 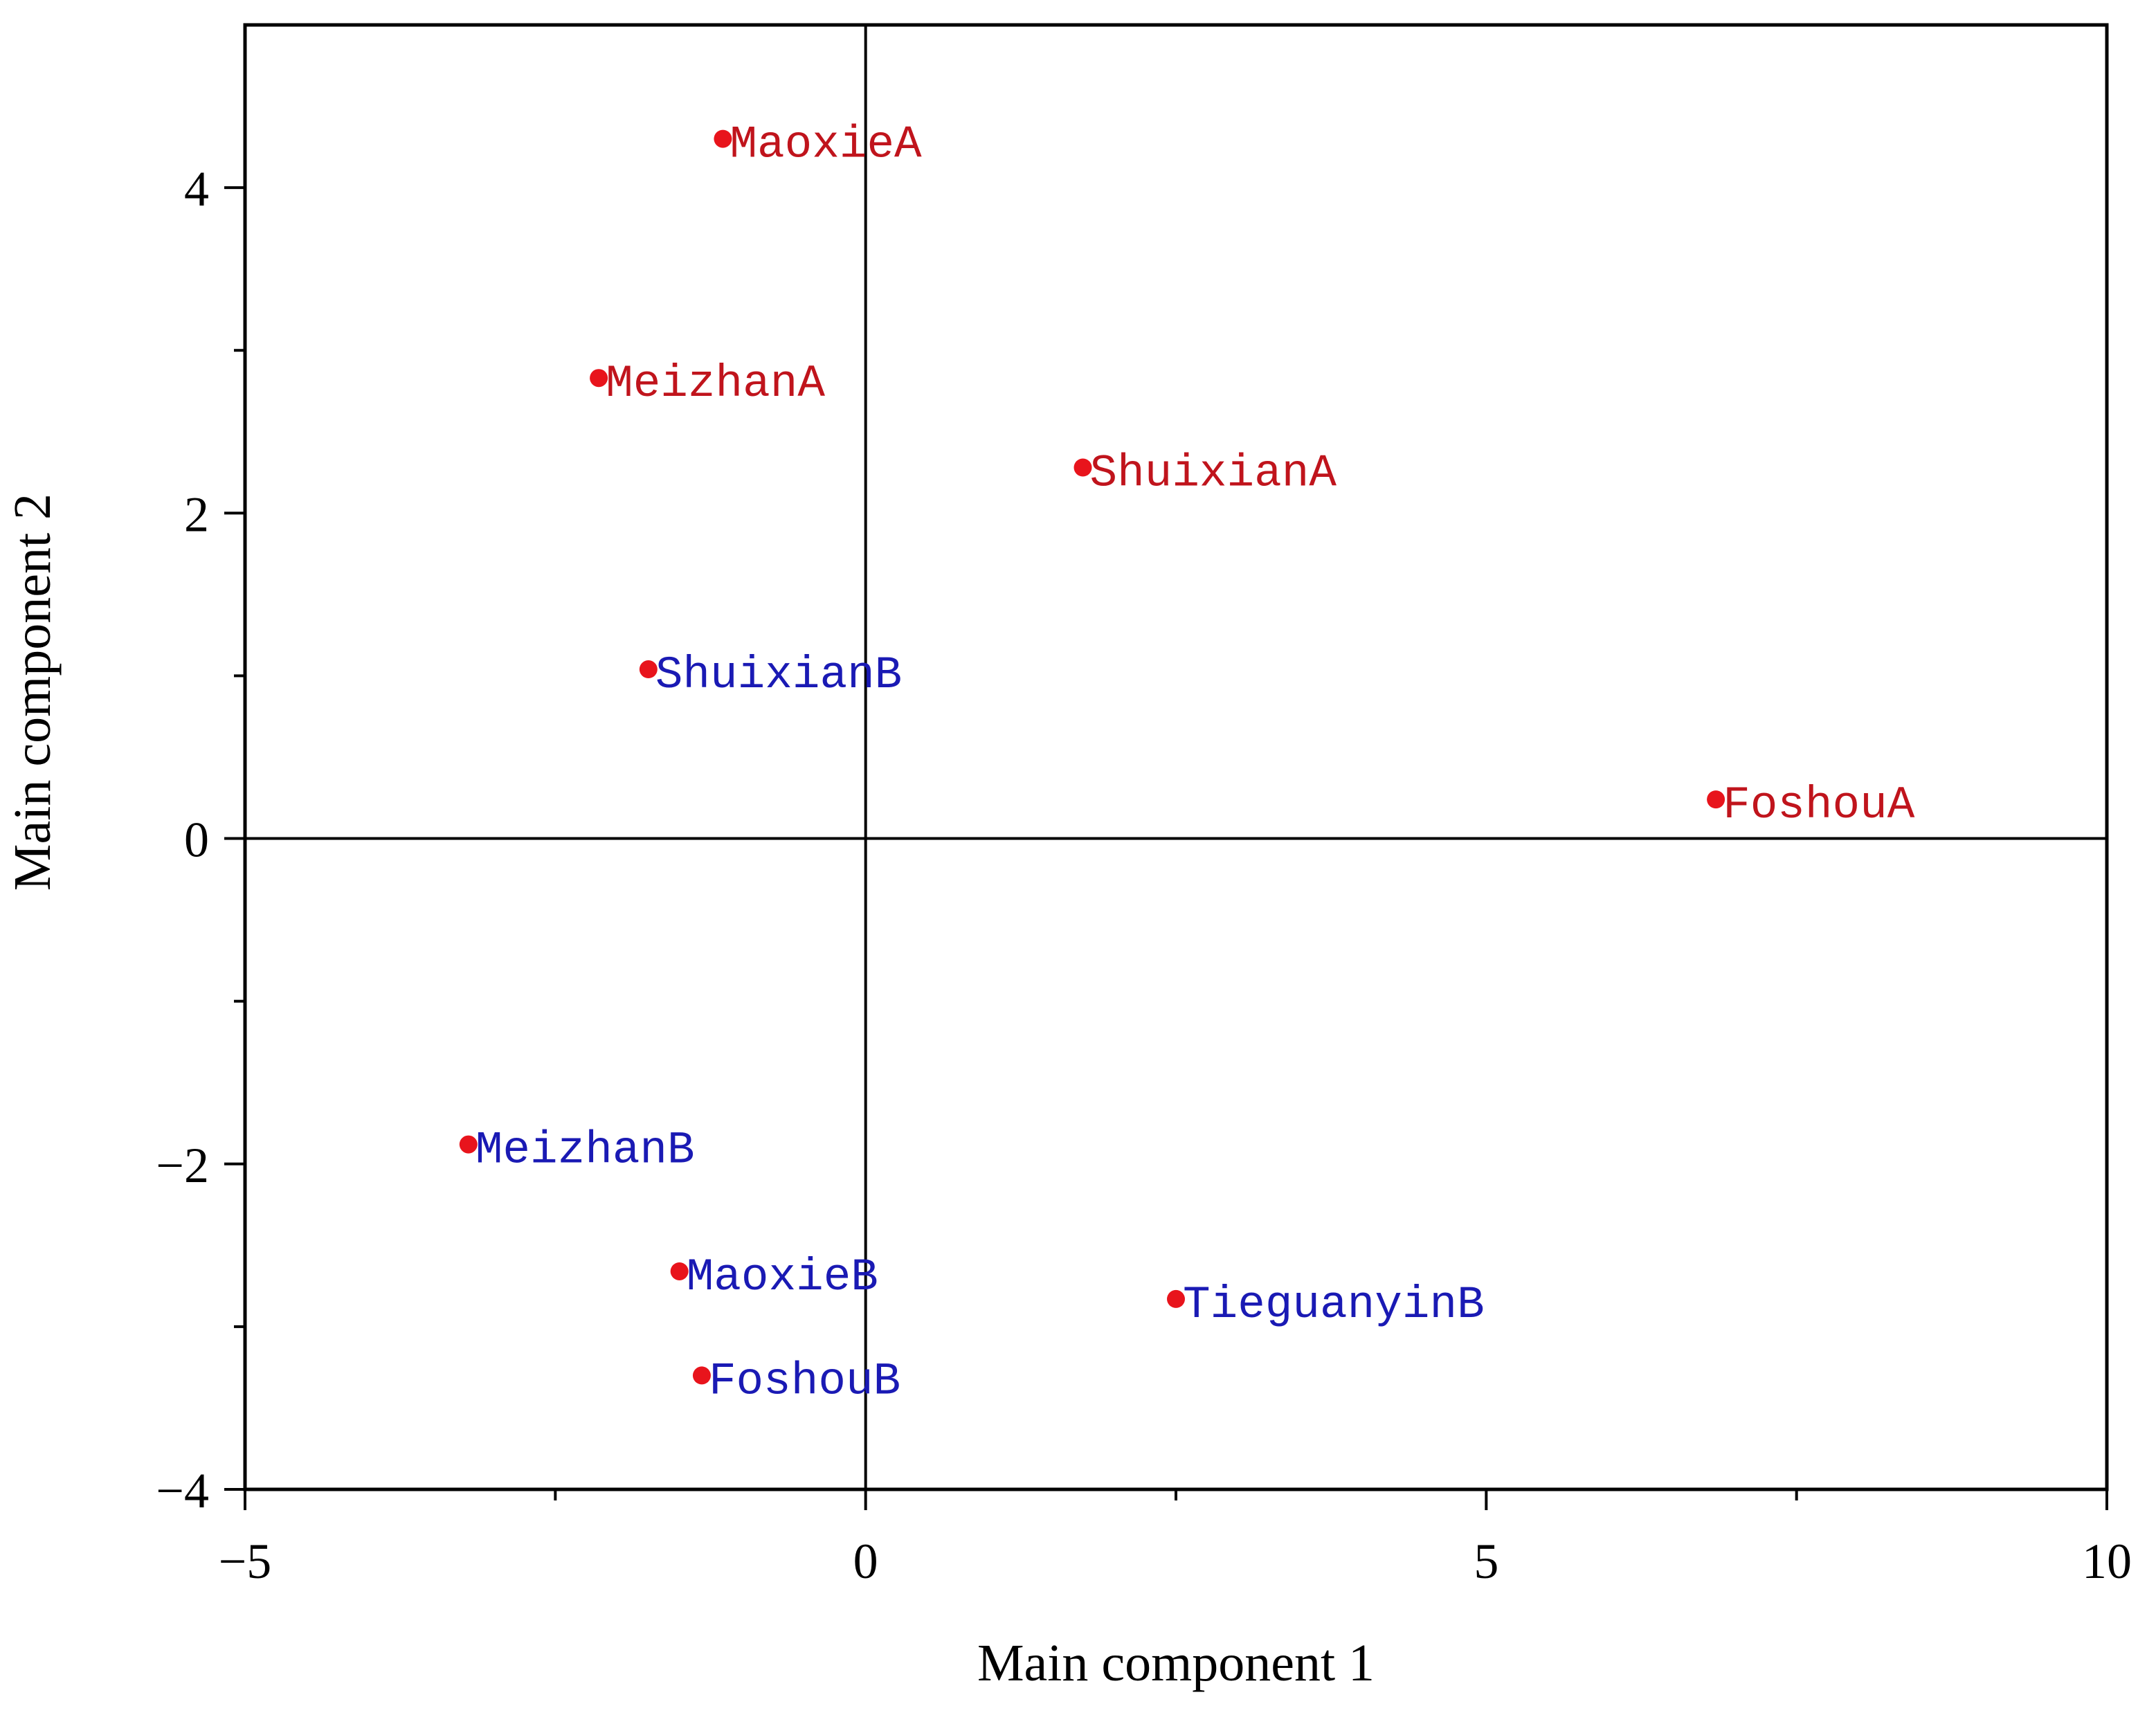 What do you see at coordinates (778, 675) in the screenshot?
I see `data-point-label: ShuixianB` at bounding box center [778, 675].